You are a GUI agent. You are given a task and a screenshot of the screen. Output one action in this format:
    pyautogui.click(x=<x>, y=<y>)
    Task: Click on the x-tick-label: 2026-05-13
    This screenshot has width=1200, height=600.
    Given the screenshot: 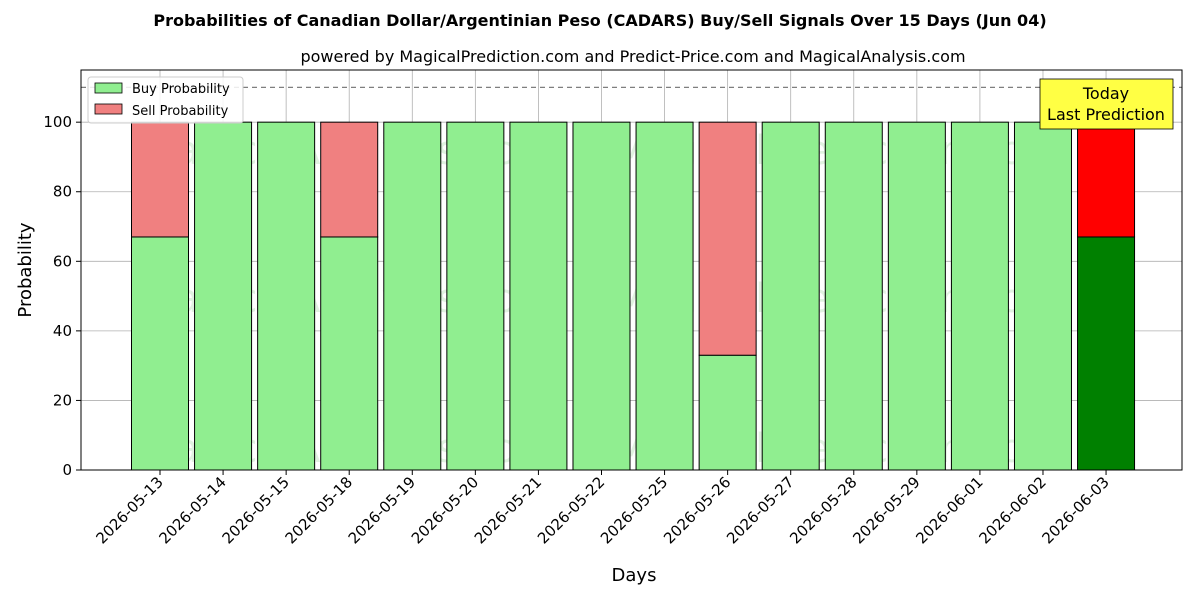 What is the action you would take?
    pyautogui.click(x=129, y=510)
    